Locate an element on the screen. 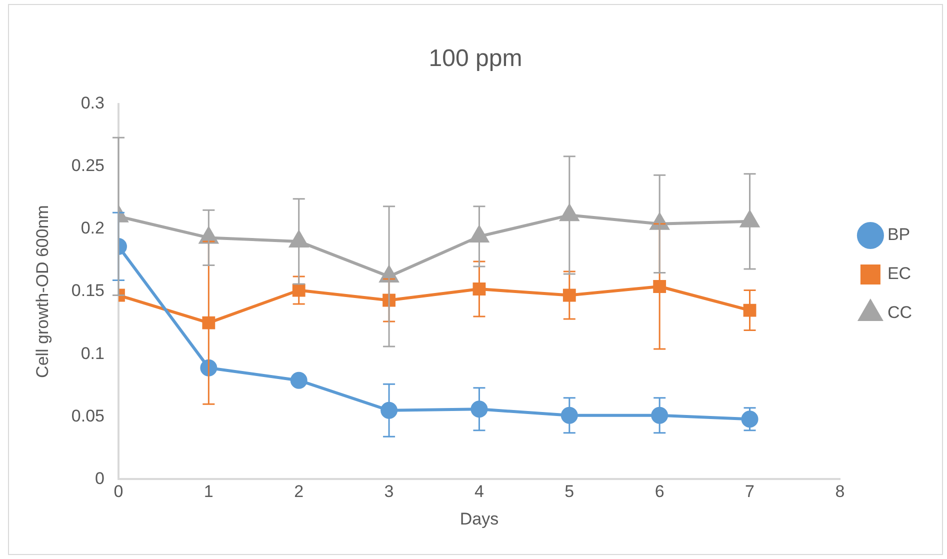 The image size is (947, 559). y-tick-label: 0.1 is located at coordinates (92, 353).